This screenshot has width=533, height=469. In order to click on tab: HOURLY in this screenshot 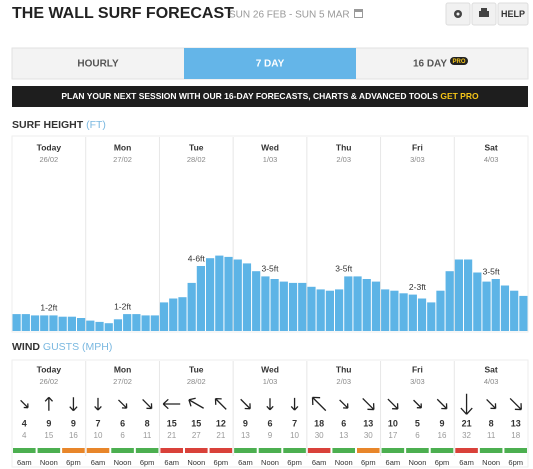, I will do `click(98, 64)`.